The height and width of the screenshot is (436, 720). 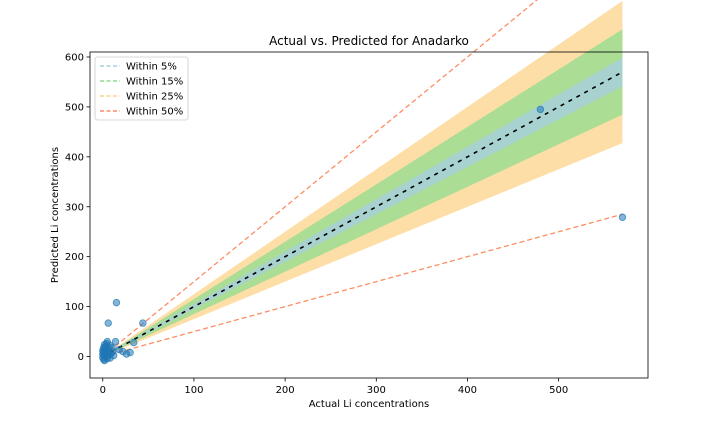 I want to click on x-axis-label: Actual Li concentrations, so click(x=369, y=404).